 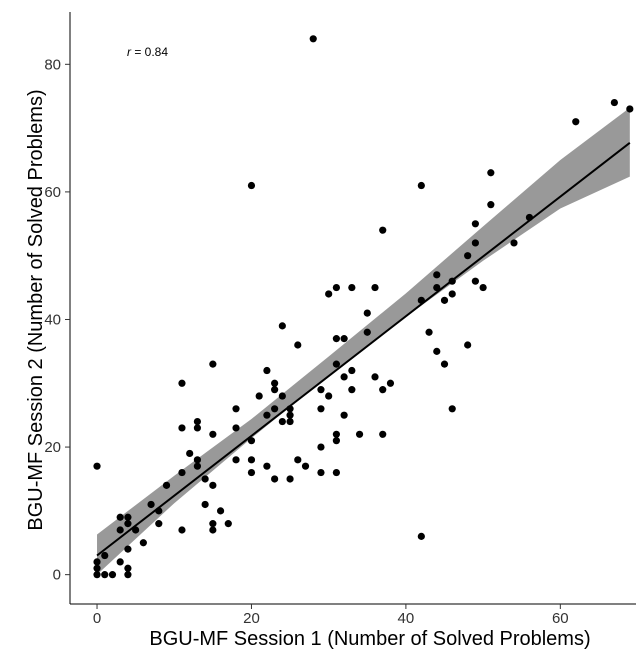 I want to click on y-axis-ticks: 0 20 40 60 80, so click(x=57, y=320).